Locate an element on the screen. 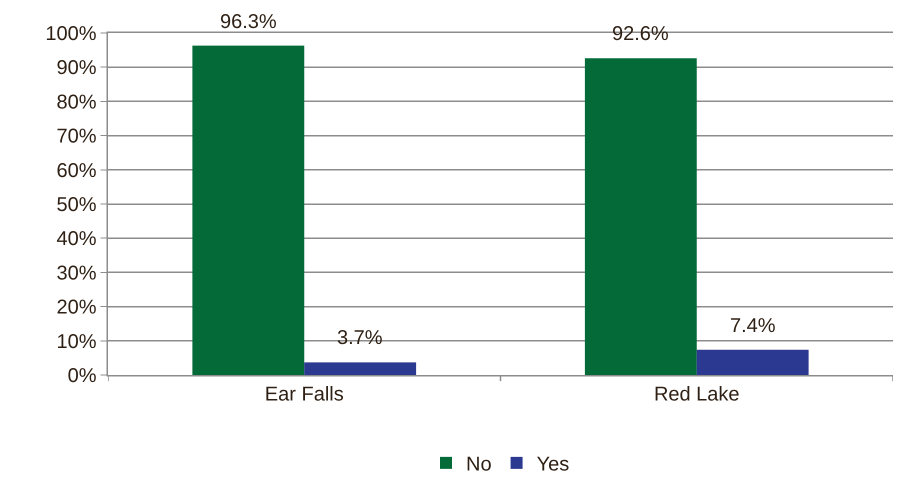 The height and width of the screenshot is (486, 897). y-tick-label: 90% is located at coordinates (76, 68).